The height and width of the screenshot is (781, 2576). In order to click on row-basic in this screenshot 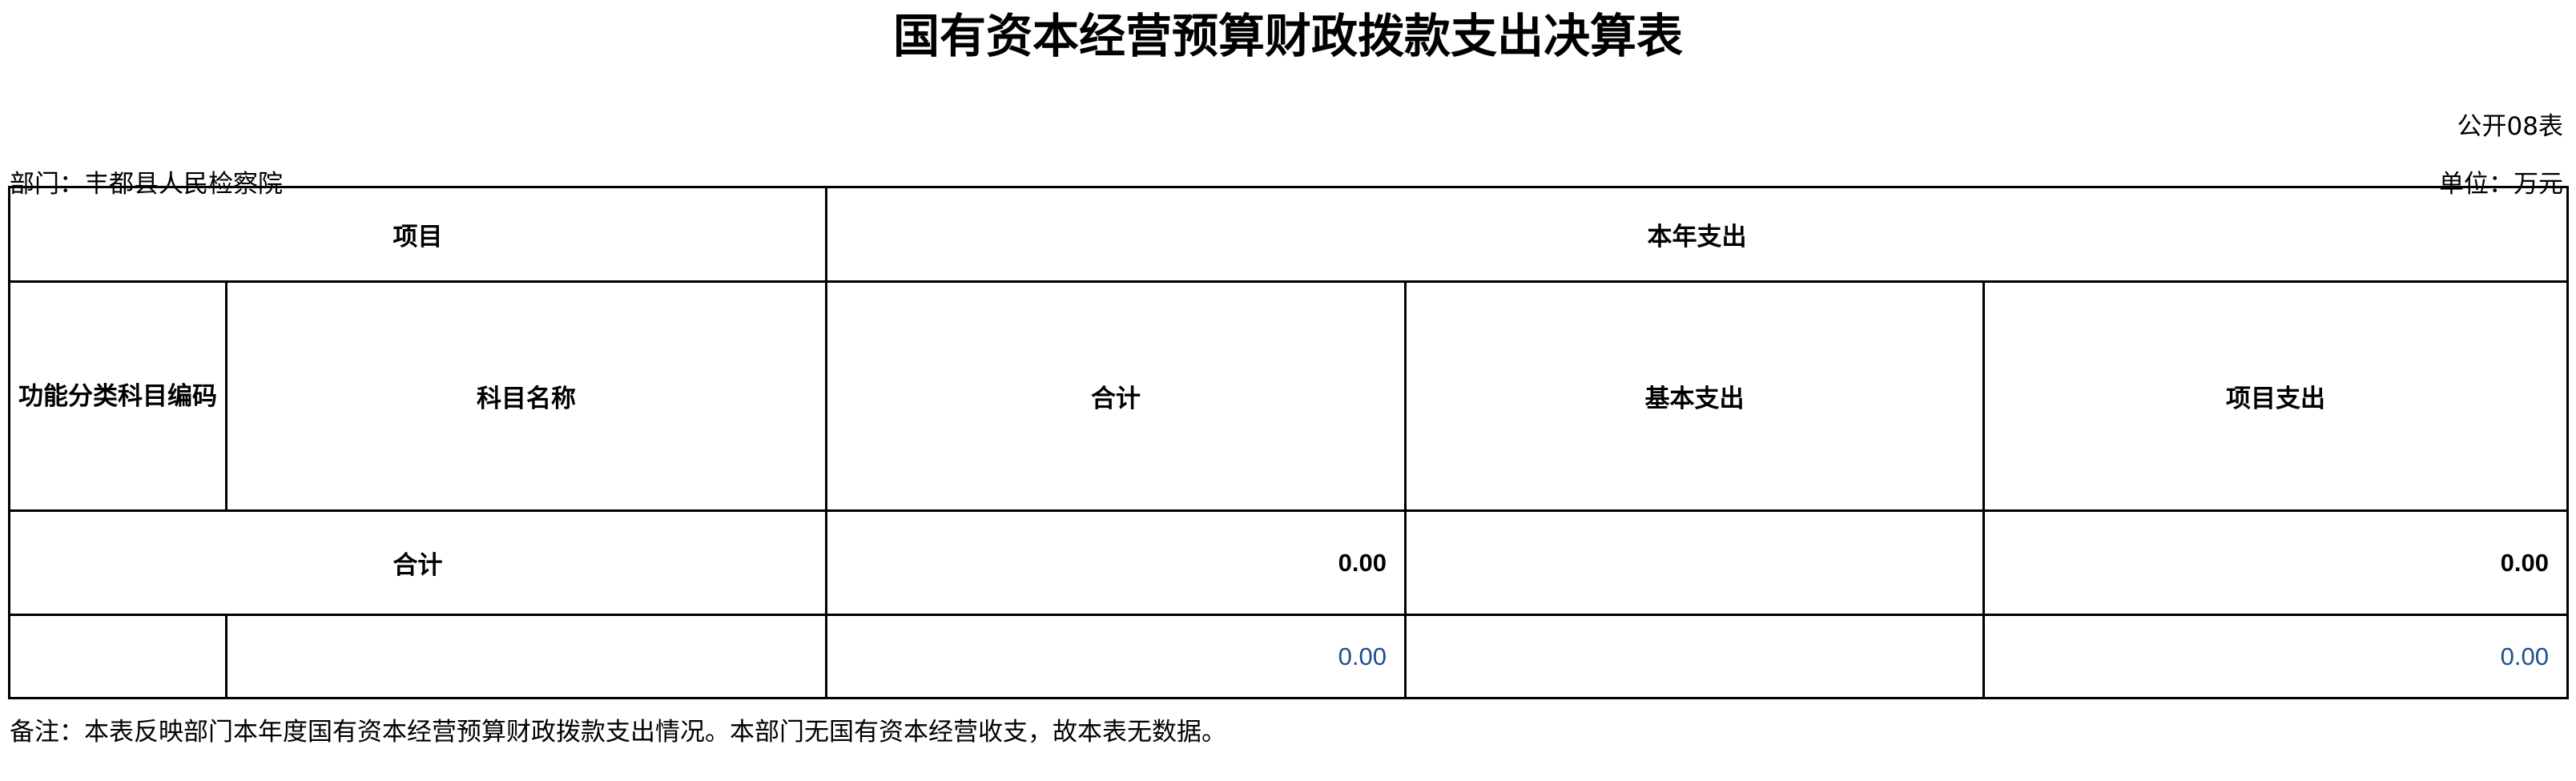, I will do `click(1695, 656)`.